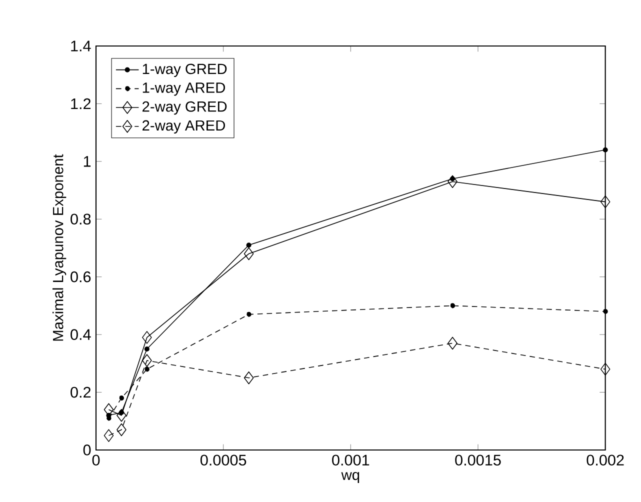 The height and width of the screenshot is (502, 641). What do you see at coordinates (184, 127) in the screenshot?
I see `legend-label: 2-way ARED` at bounding box center [184, 127].